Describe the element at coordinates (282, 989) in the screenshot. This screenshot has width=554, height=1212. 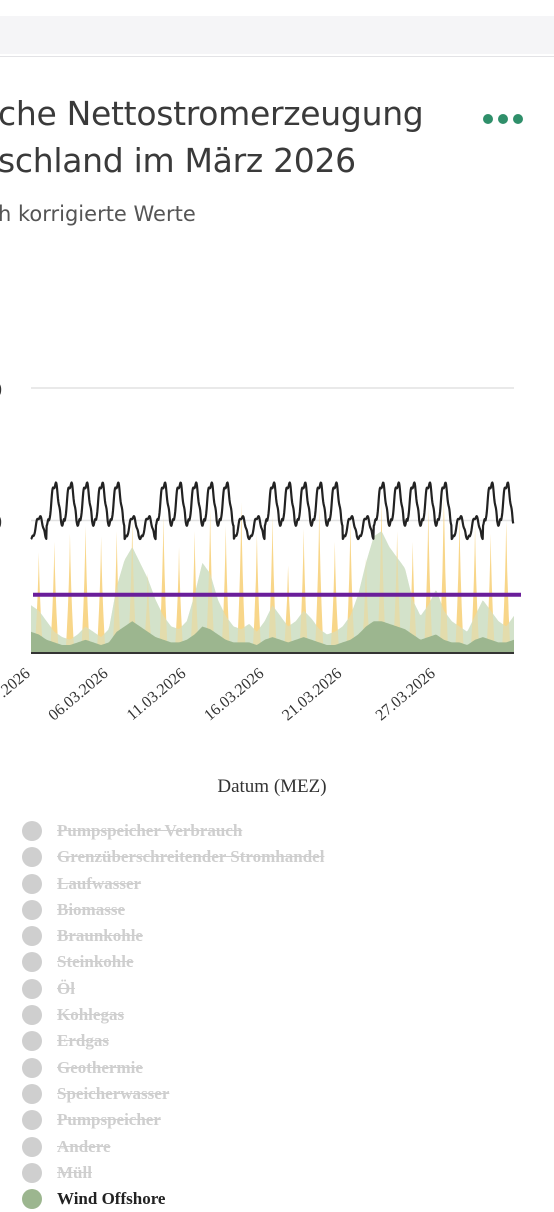
I see `legend-item: Öl` at that location.